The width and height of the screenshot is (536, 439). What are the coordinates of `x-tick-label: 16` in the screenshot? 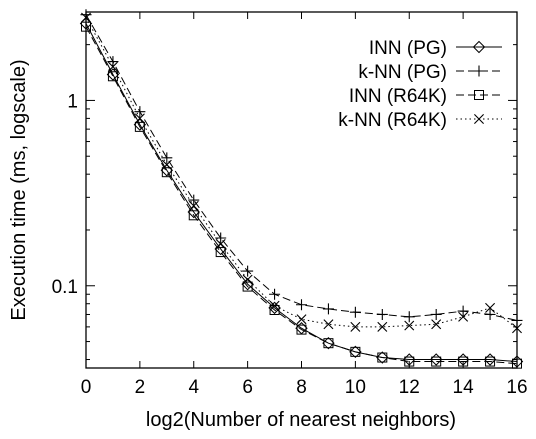 It's located at (516, 387).